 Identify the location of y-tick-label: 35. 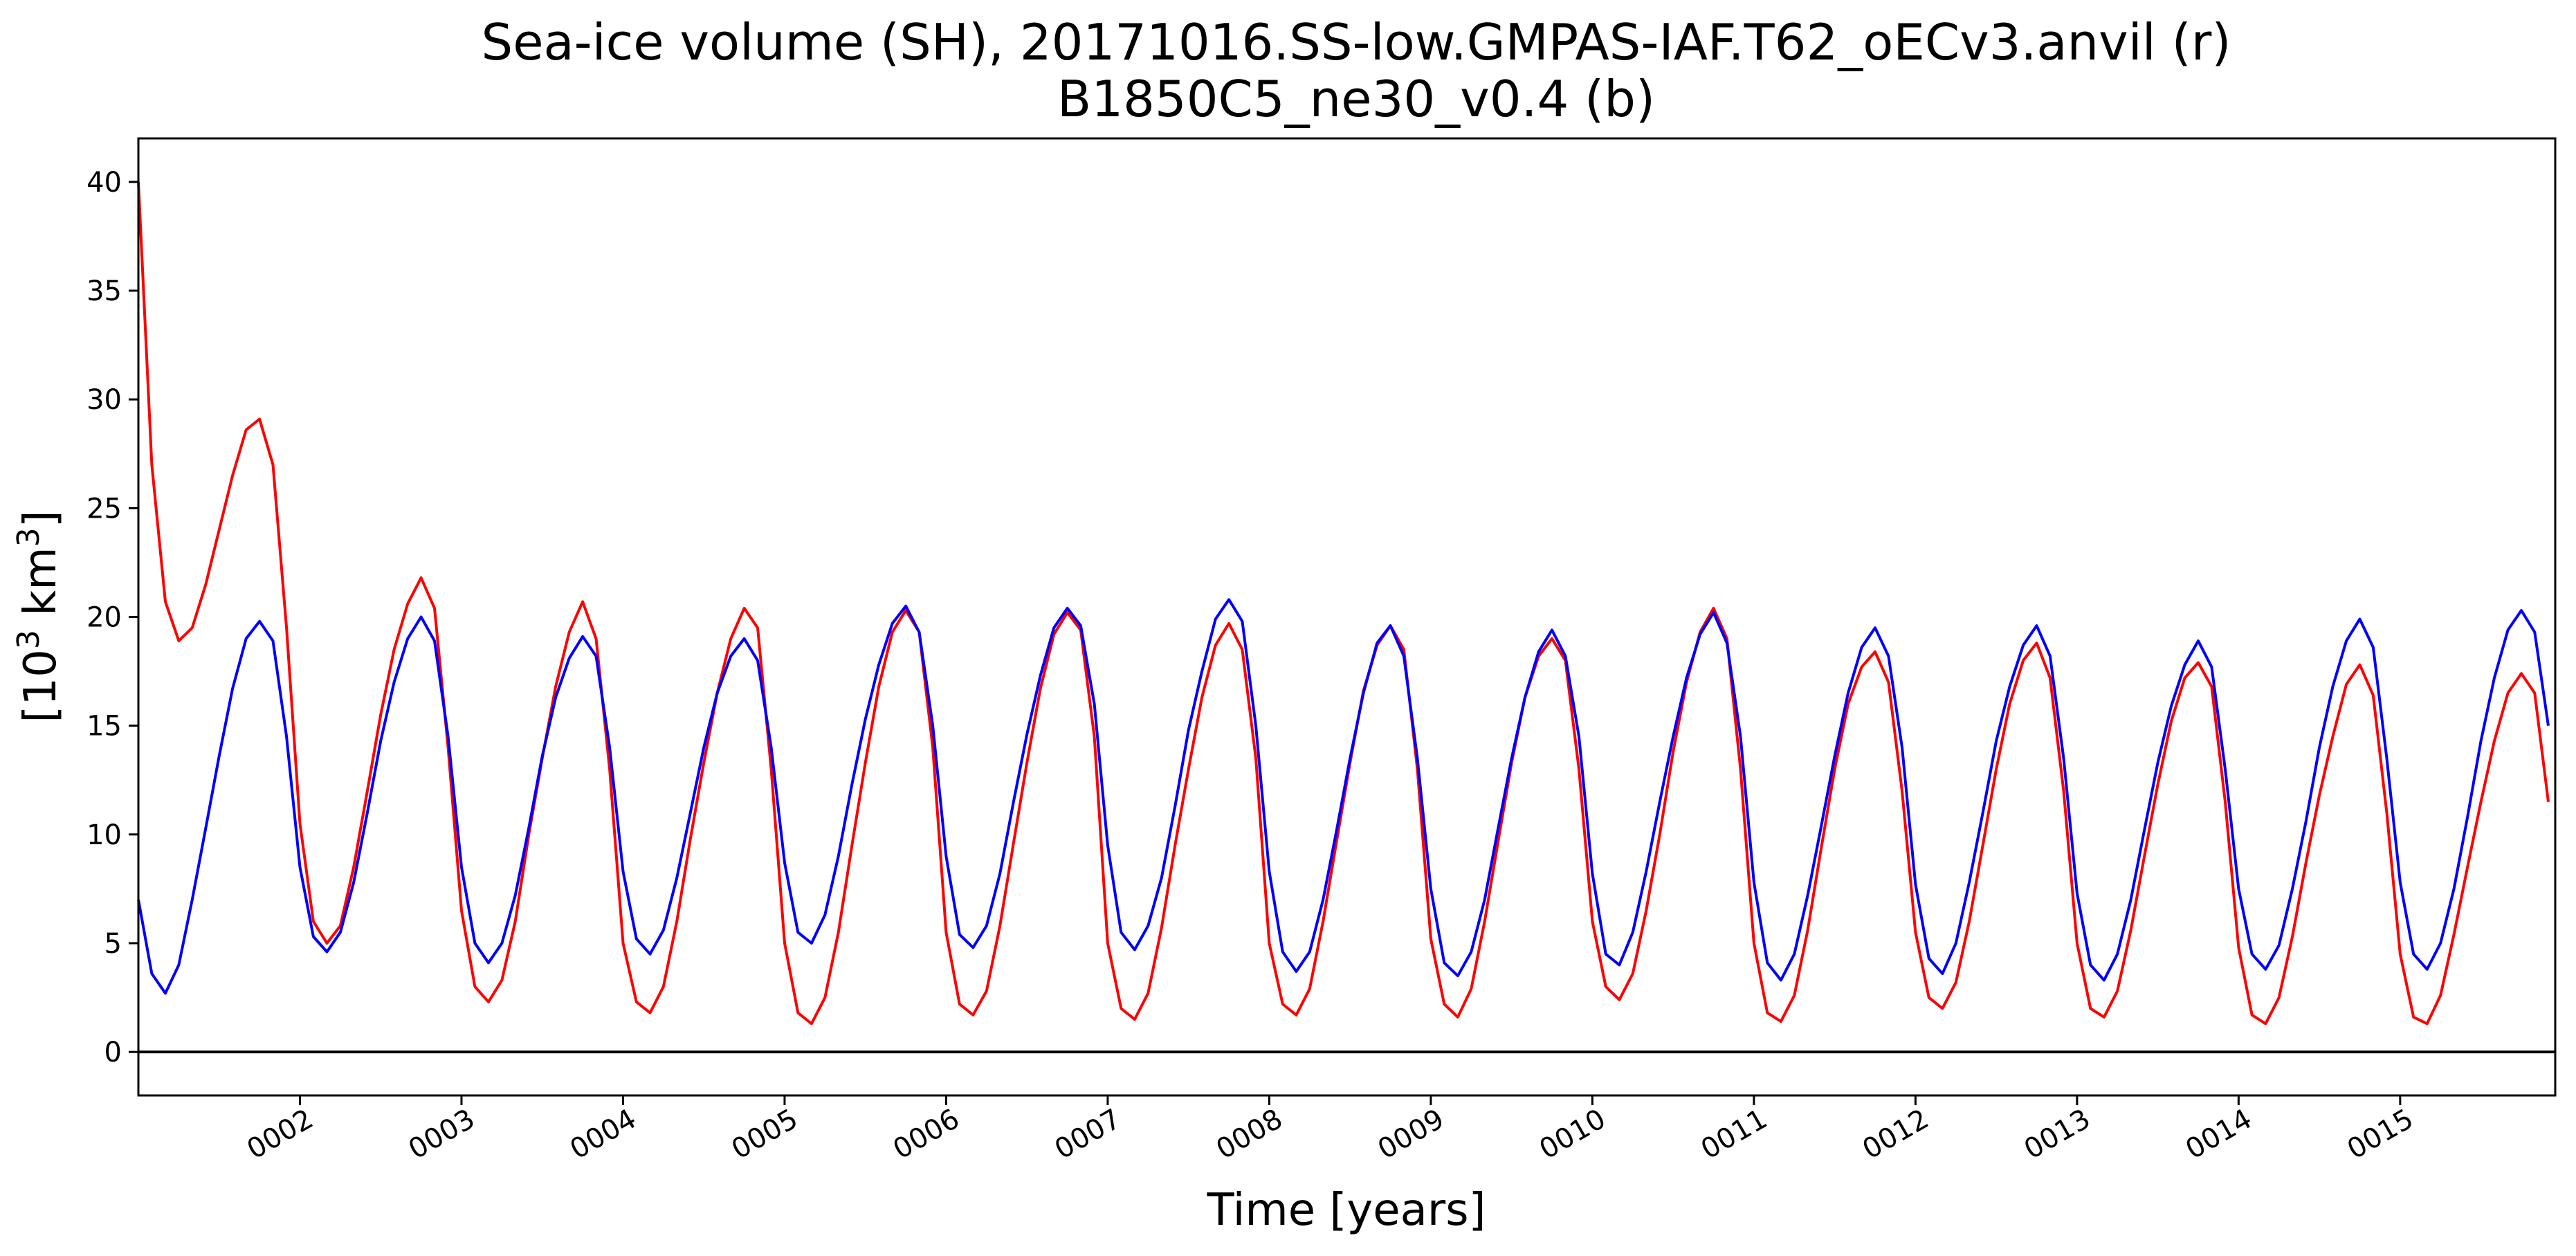
(104, 291).